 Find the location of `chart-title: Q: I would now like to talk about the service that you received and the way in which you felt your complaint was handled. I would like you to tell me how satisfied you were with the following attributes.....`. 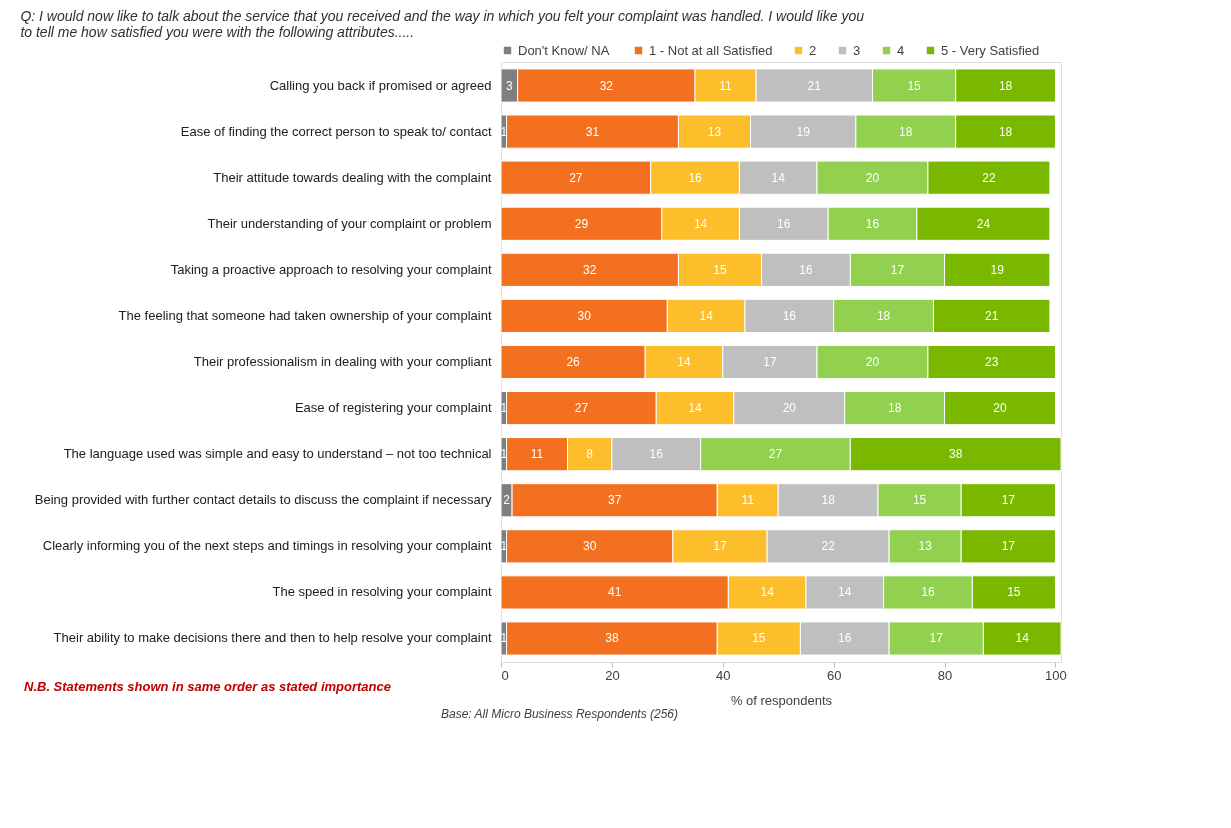

chart-title: Q: I would now like to talk about the service that you received and the way in which you felt your complaint was handled. I would like you to tell me how satisfied you were with the following attributes..... is located at coordinates (442, 24).